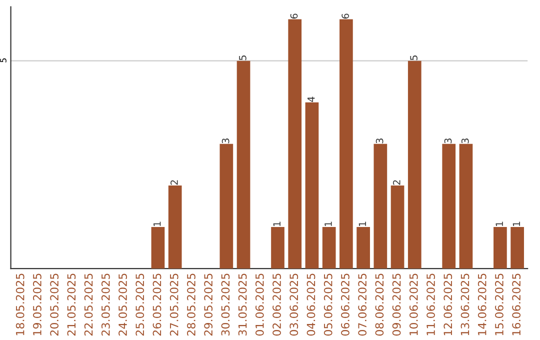  Describe the element at coordinates (122, 305) in the screenshot. I see `x-tick-label: 24.05.2025` at that location.